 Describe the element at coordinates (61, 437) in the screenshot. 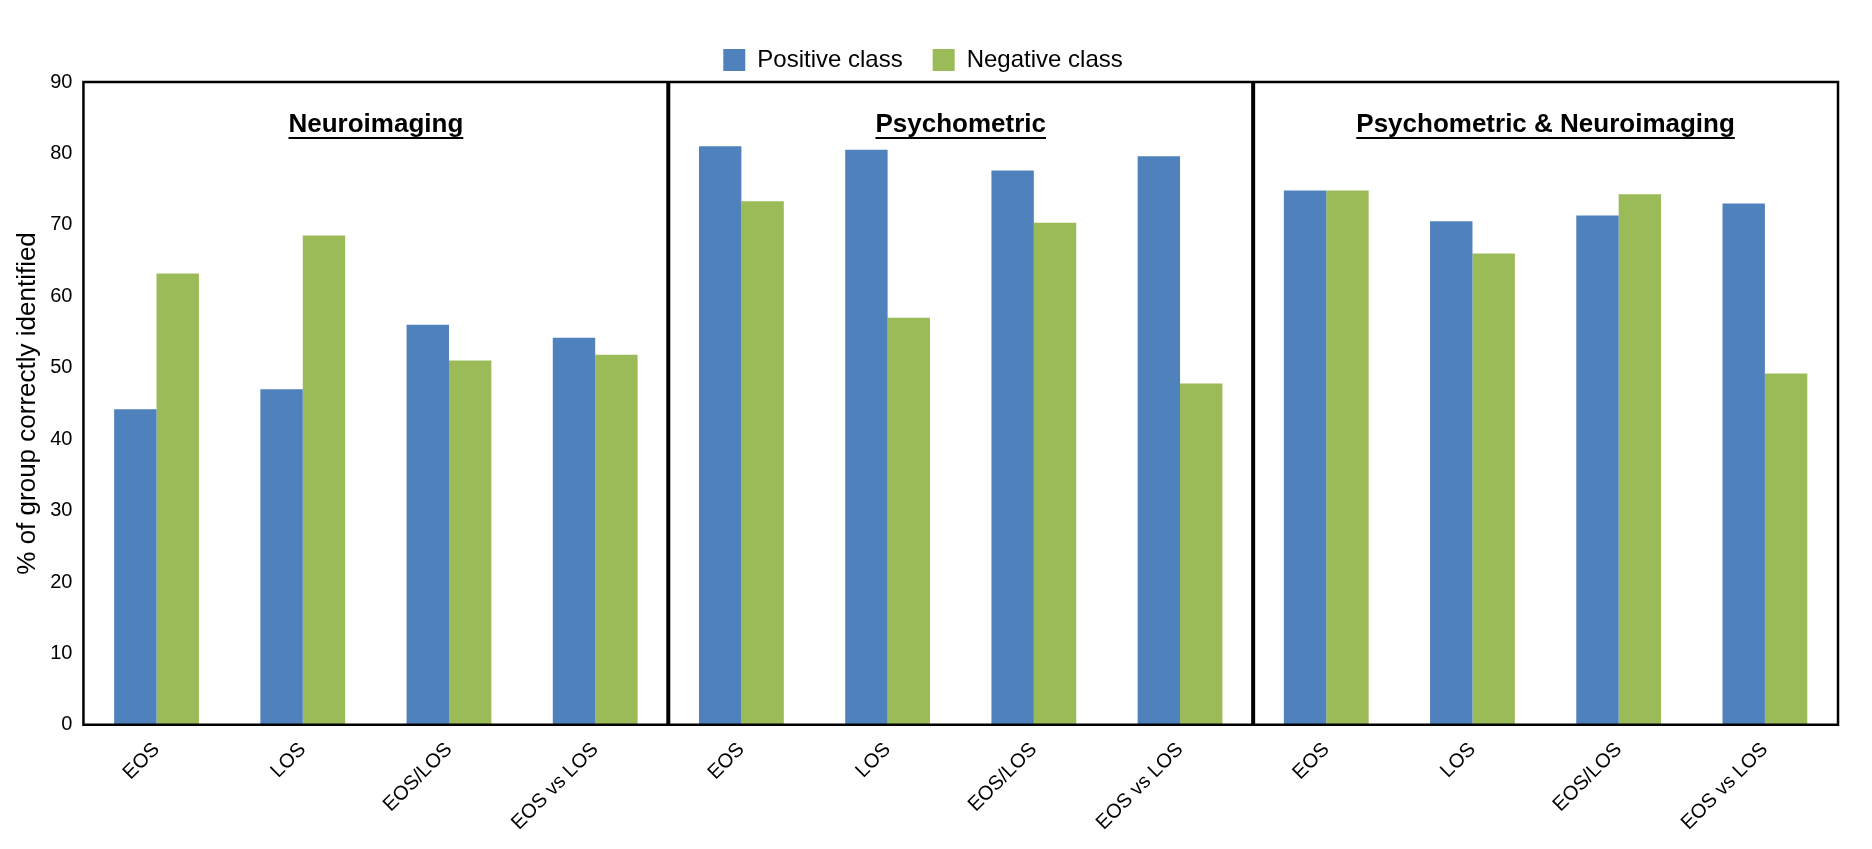

I see `y-tick-label: 40` at that location.